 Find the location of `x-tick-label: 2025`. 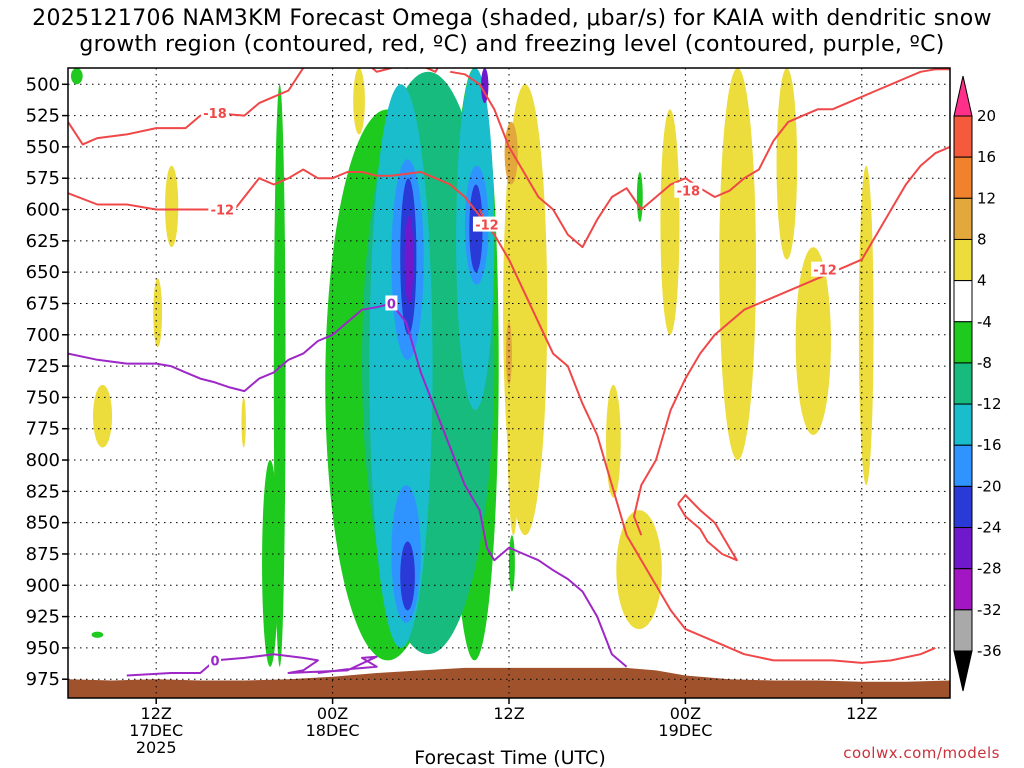

x-tick-label: 2025 is located at coordinates (156, 747).